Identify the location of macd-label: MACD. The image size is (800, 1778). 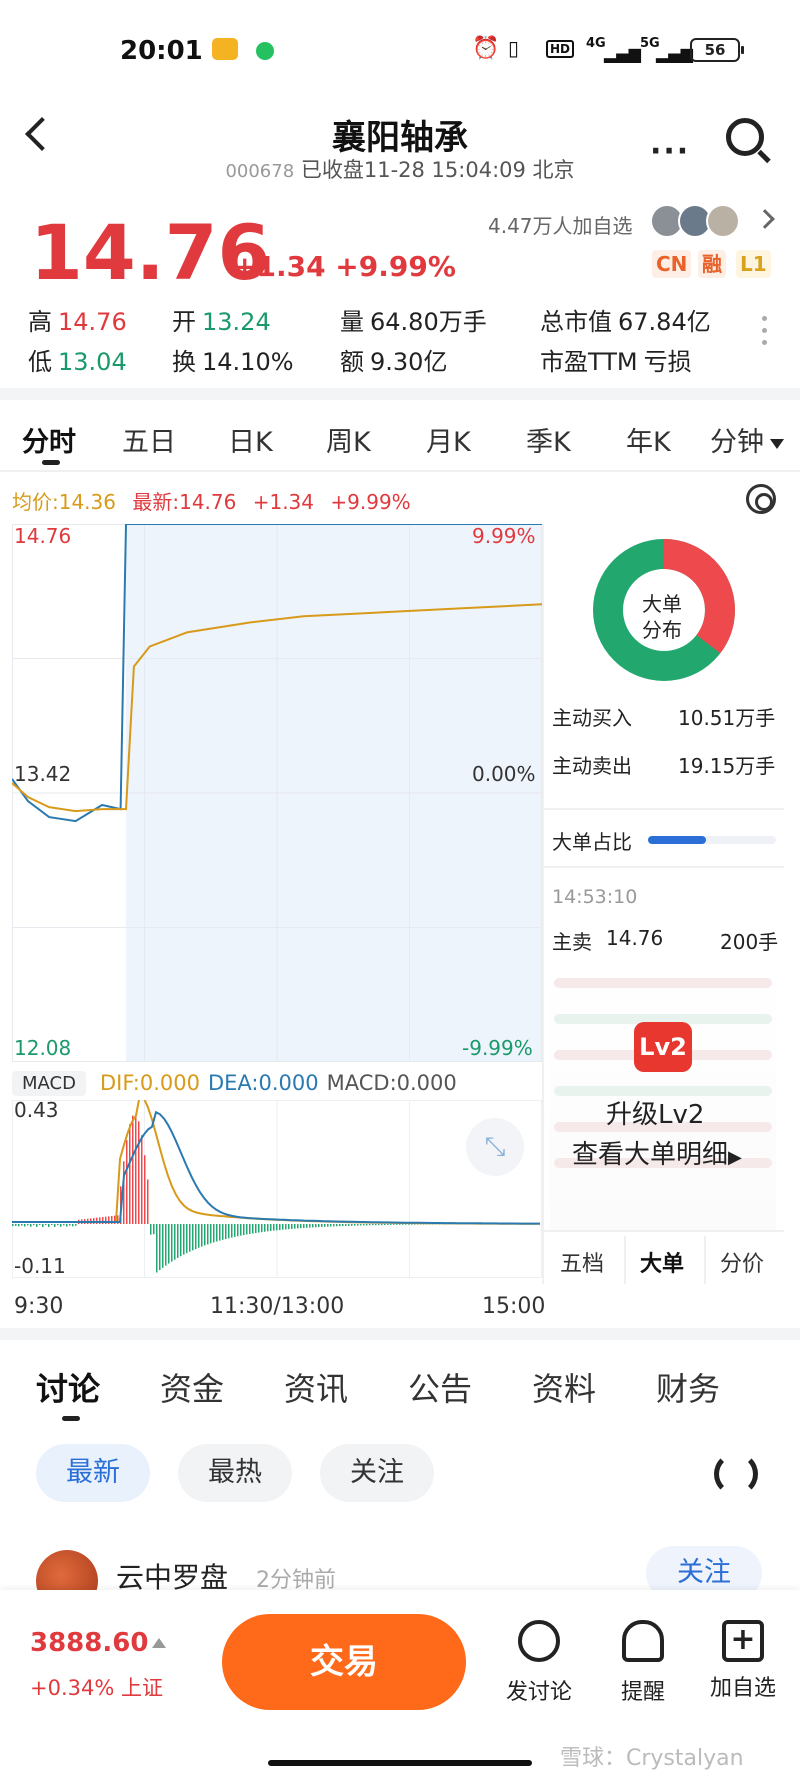
(49, 1083).